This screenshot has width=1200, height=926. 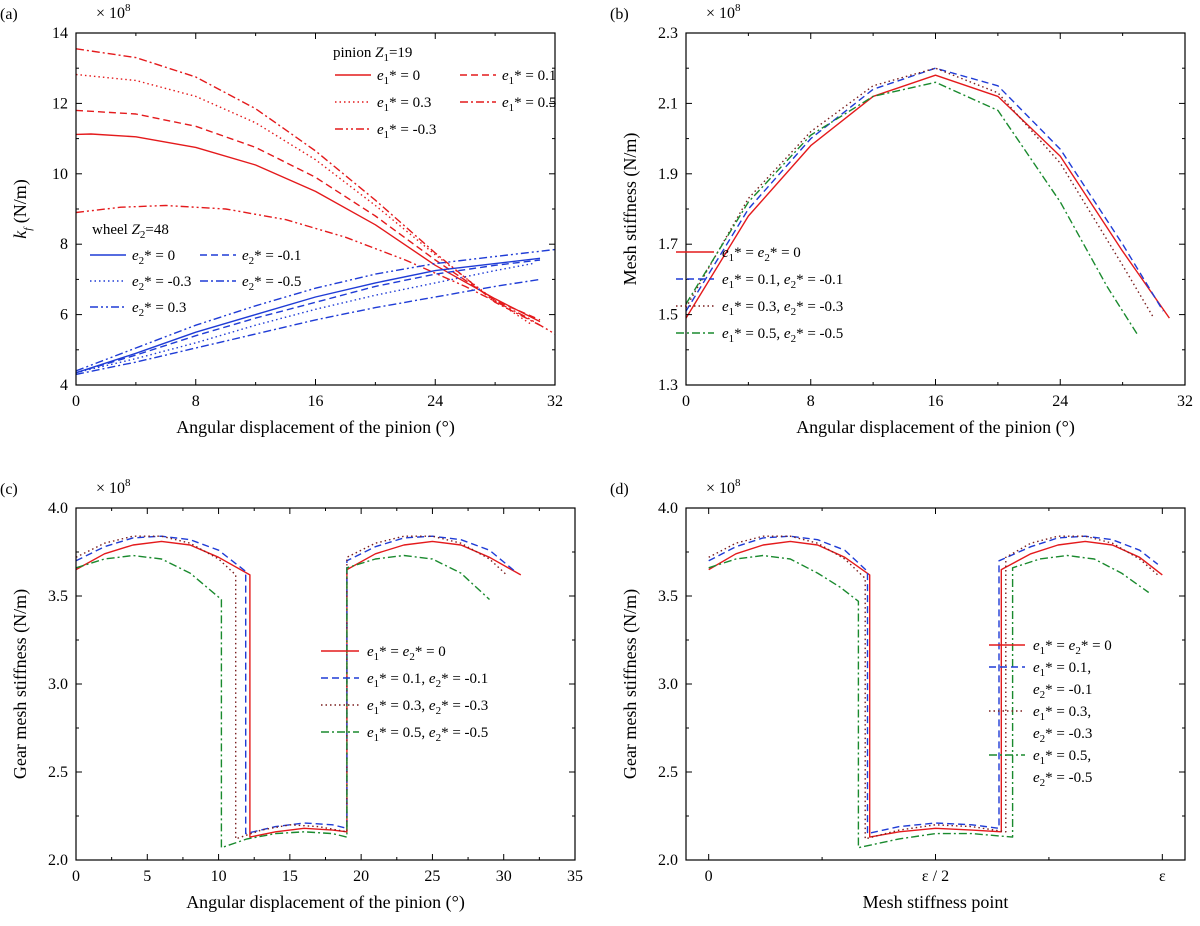 I want to click on legend-entry-continued: e2* = -0.5, so click(x=1062, y=779).